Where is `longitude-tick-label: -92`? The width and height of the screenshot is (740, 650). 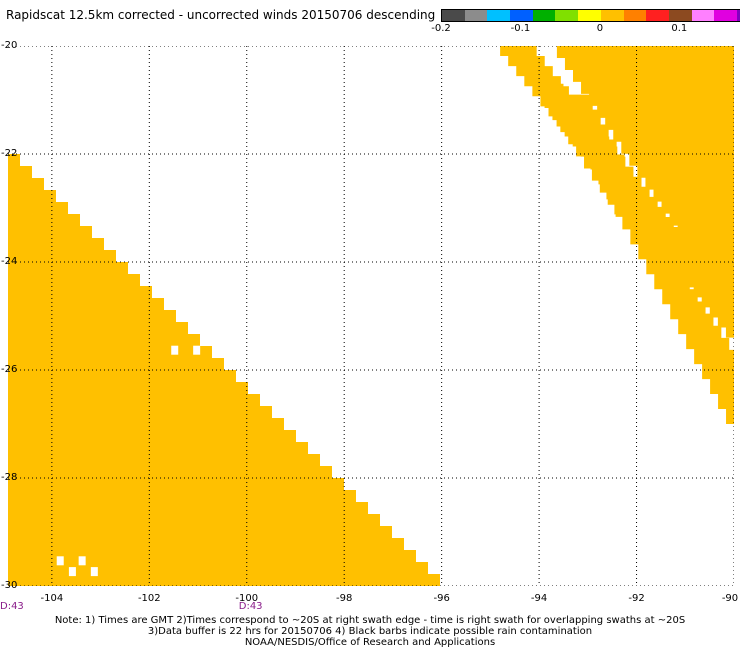 longitude-tick-label: -92 is located at coordinates (636, 598).